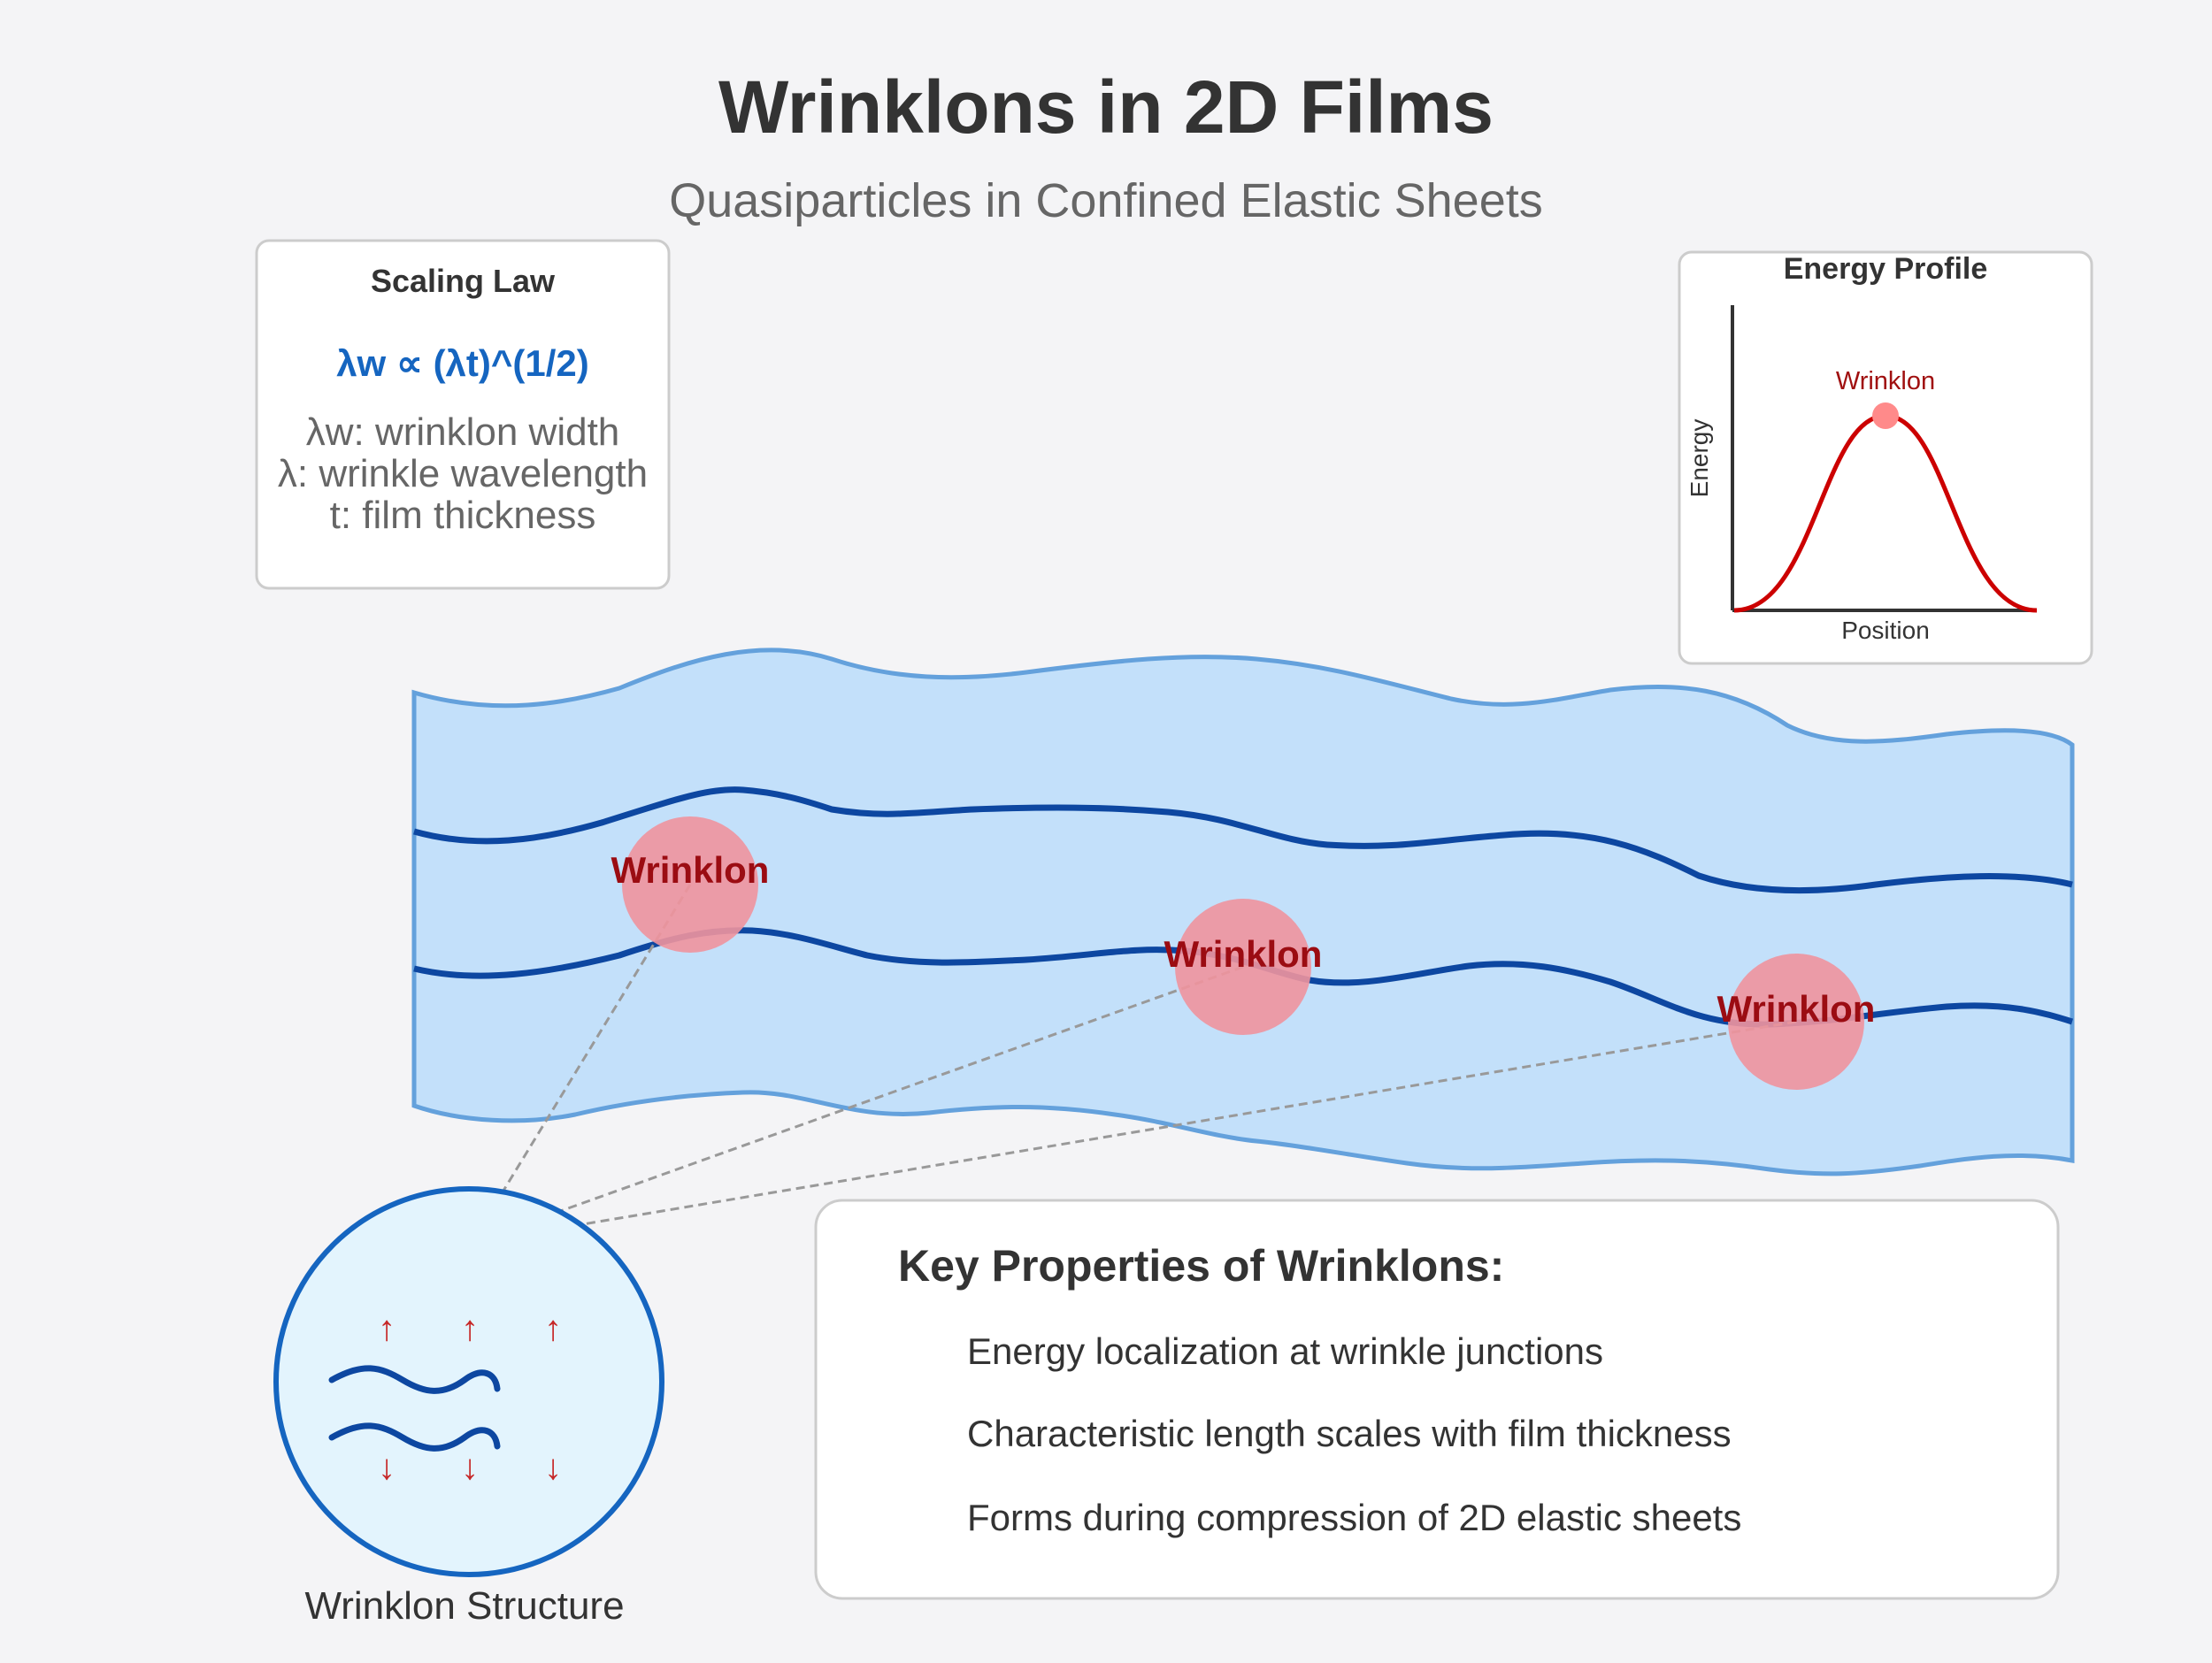  Describe the element at coordinates (463, 474) in the screenshot. I see `scaling-law-def-wavelength: λ: wrinkle wavelength` at that location.